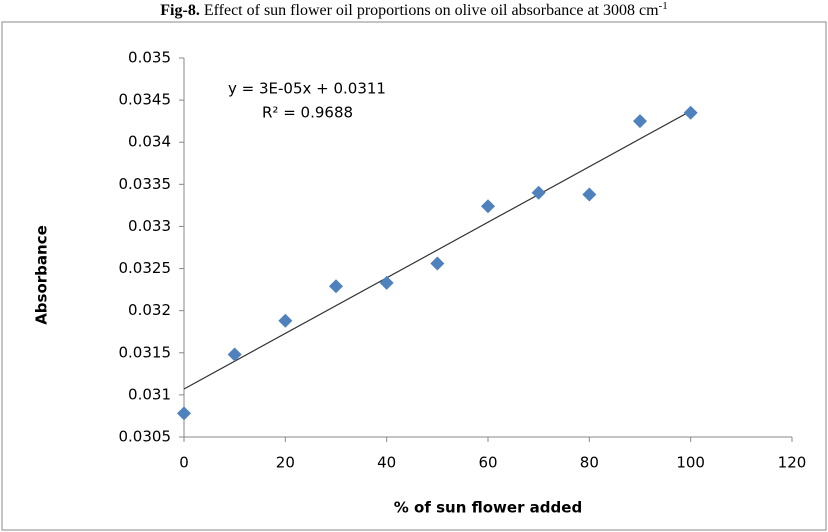  Describe the element at coordinates (145, 184) in the screenshot. I see `y-tick-label: 0.0335` at that location.